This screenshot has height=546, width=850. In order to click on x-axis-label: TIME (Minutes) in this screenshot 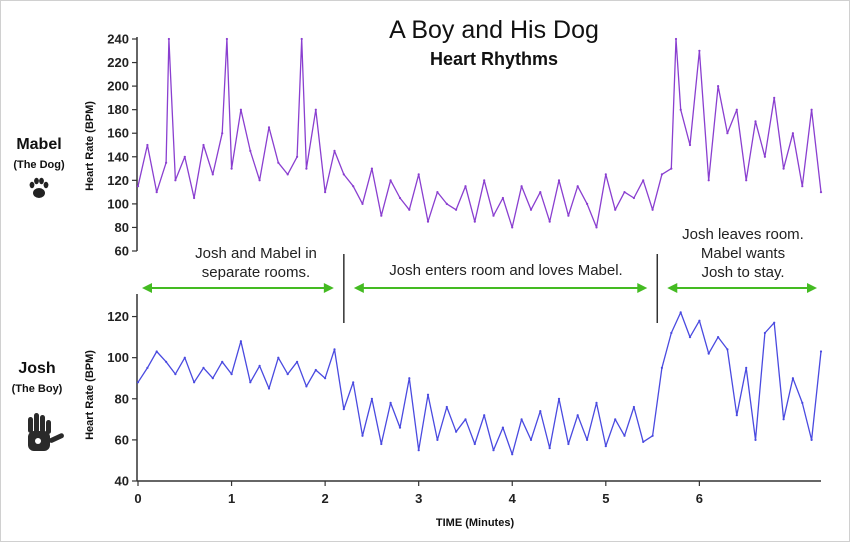, I will do `click(475, 523)`.